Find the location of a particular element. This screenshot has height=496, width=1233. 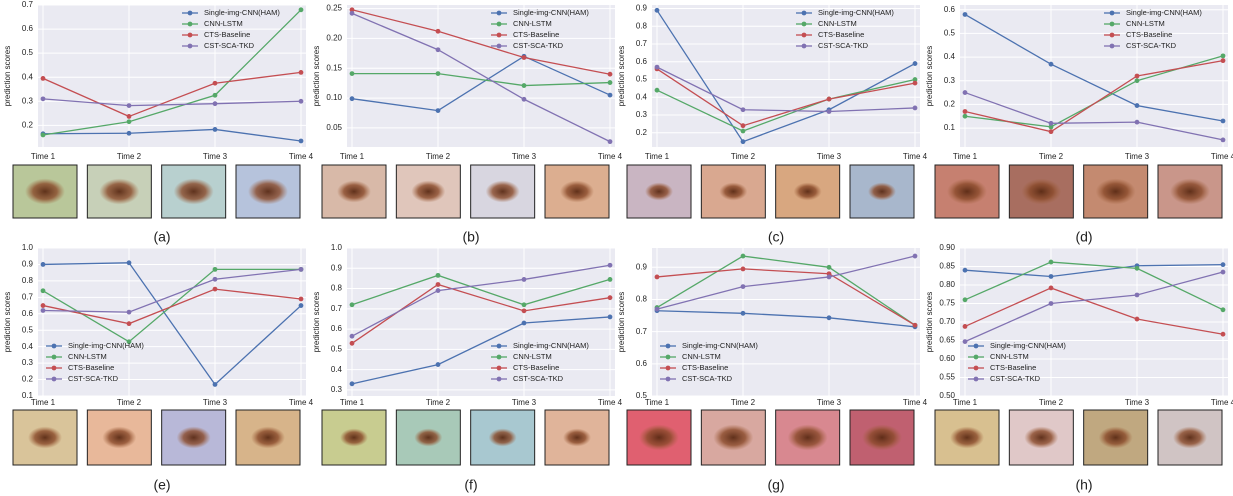

y-tick-label: 0.05 is located at coordinates (334, 127).